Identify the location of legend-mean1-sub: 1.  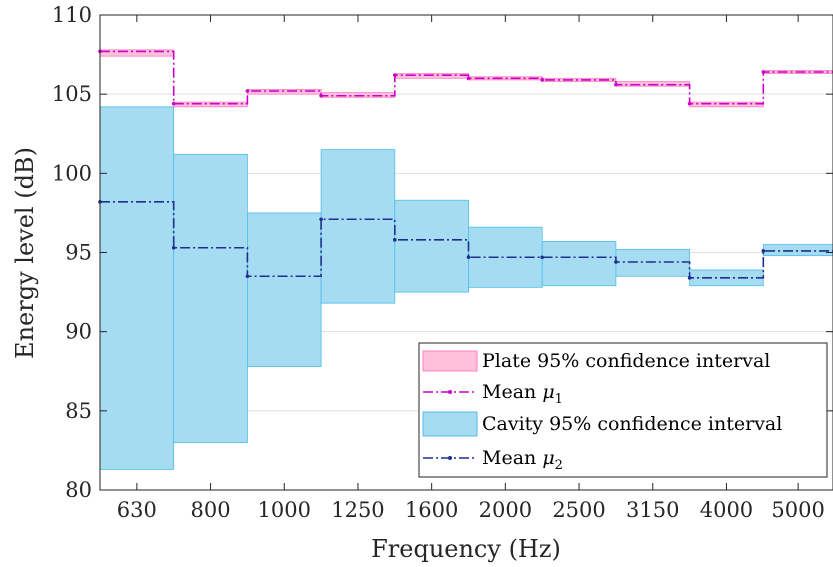
(559, 399).